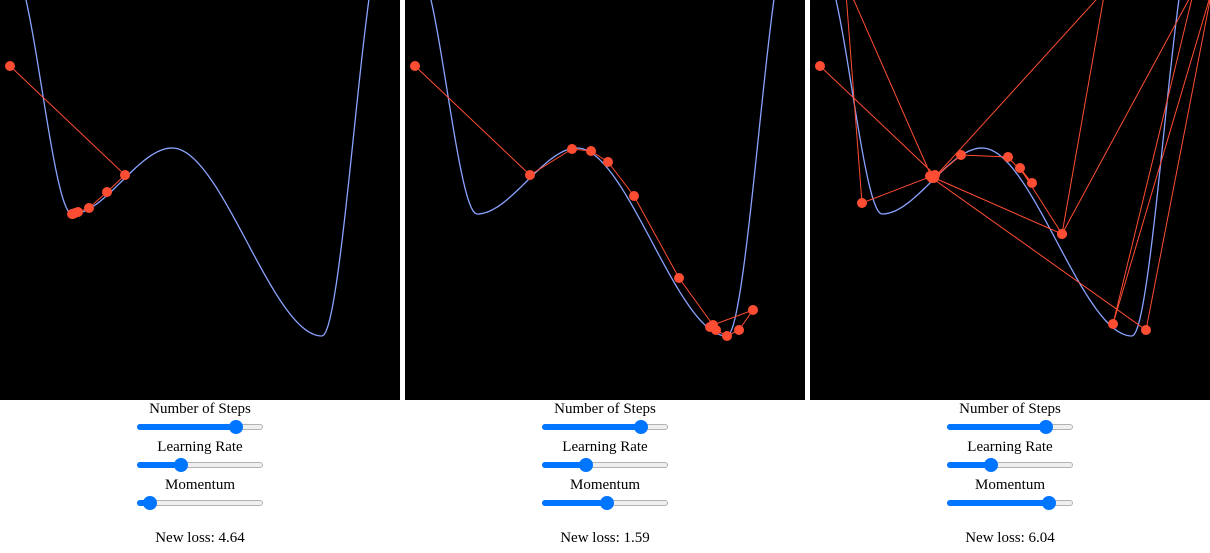  Describe the element at coordinates (200, 538) in the screenshot. I see `new-loss-text: New loss: 4.64` at that location.